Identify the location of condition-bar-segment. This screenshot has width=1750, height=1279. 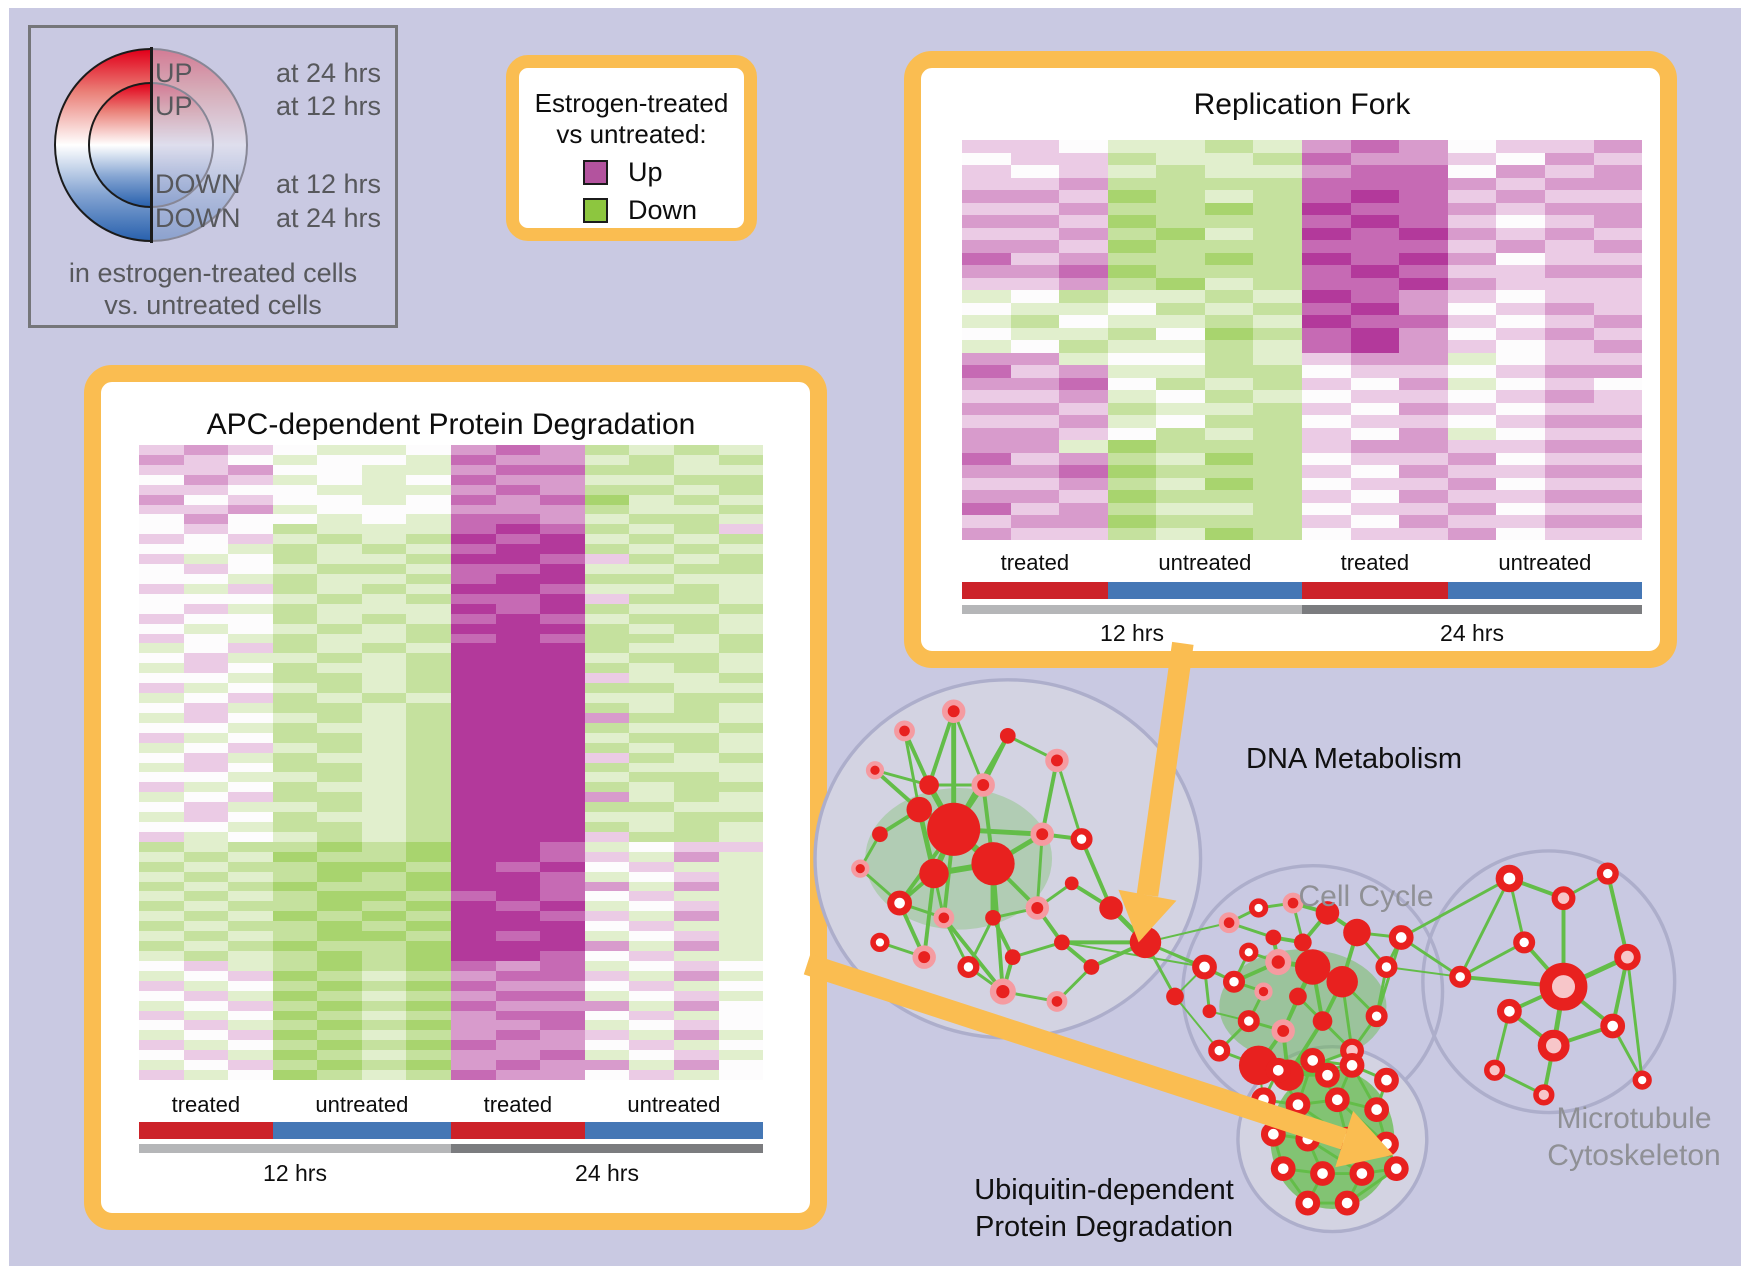
(1035, 590).